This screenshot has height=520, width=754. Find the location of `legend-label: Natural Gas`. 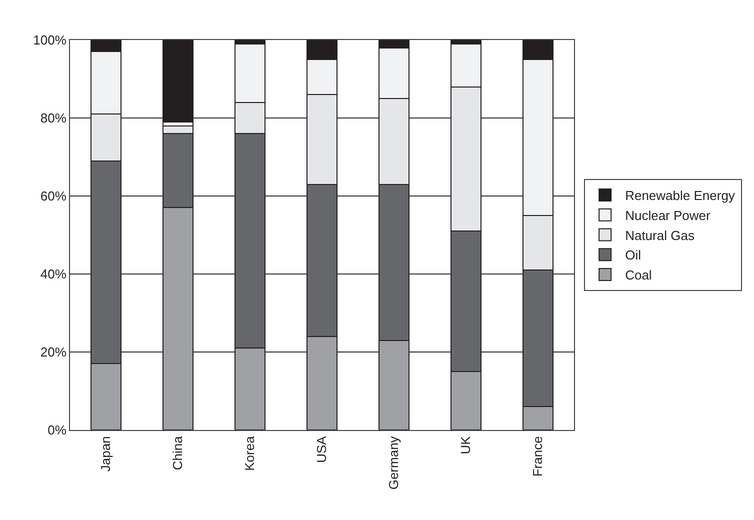

legend-label: Natural Gas is located at coordinates (660, 235).